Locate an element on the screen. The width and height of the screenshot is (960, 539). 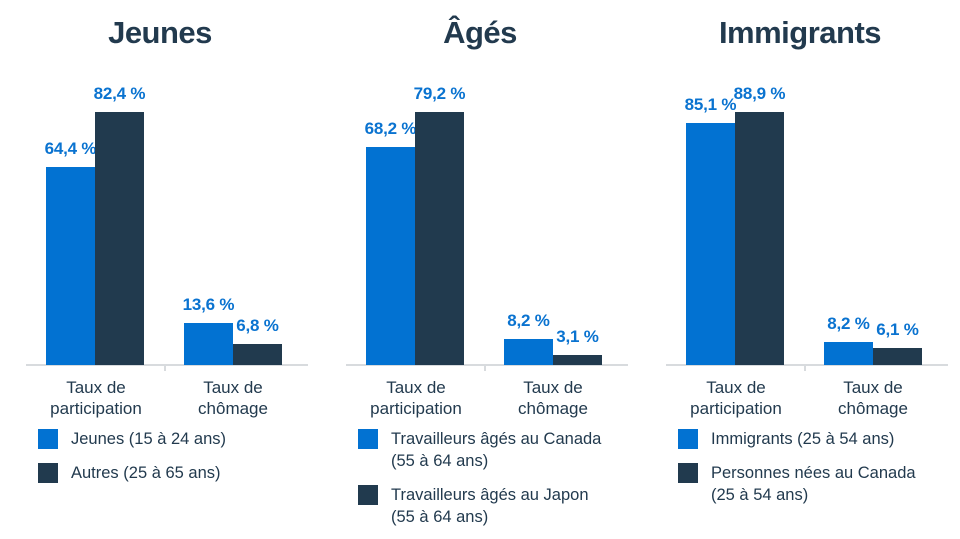
value-label: 85,1 % is located at coordinates (710, 104).